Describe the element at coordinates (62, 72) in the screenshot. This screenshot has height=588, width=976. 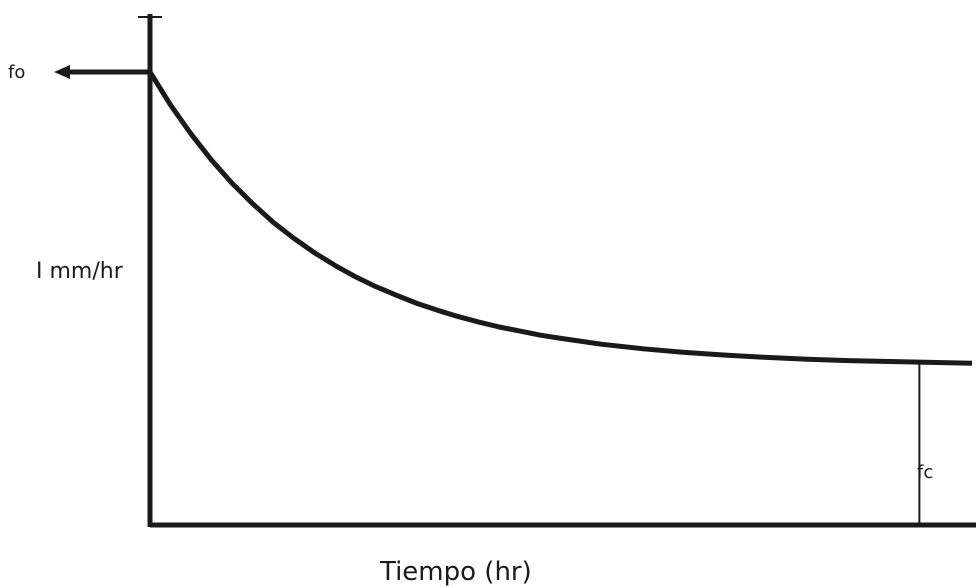
I see `fo-arrowhead` at that location.